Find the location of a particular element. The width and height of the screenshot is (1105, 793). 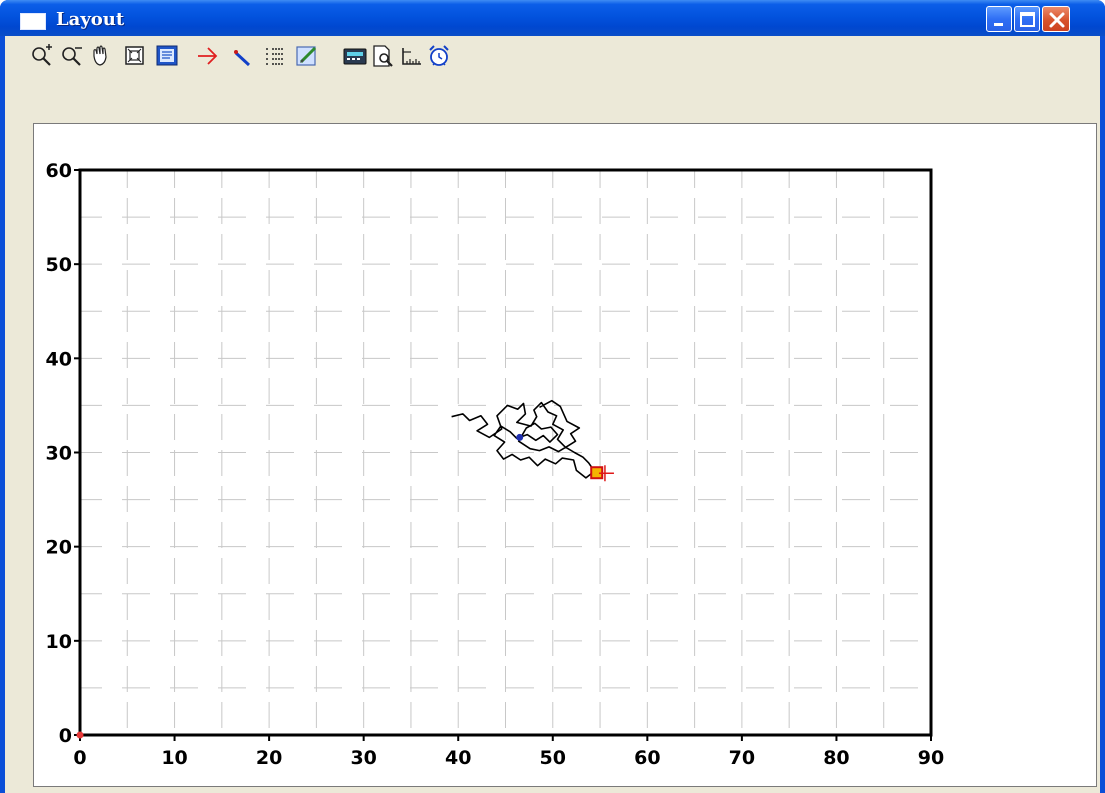

print-preview-button is located at coordinates (383, 56).